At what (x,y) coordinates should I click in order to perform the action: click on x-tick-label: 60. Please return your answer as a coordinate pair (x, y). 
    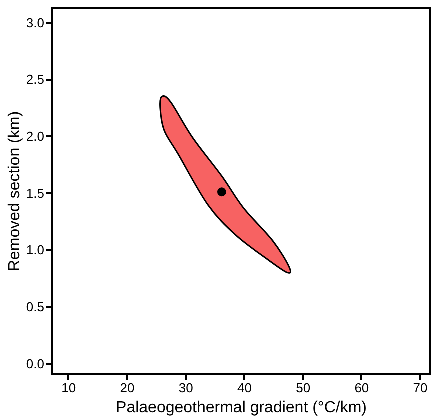
    Looking at the image, I should click on (362, 388).